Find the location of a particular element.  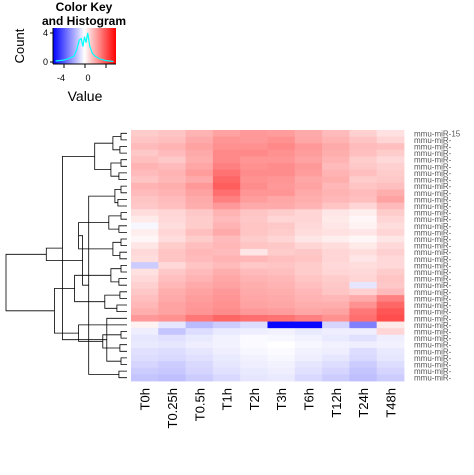

column-label: T0.25h is located at coordinates (172, 408).